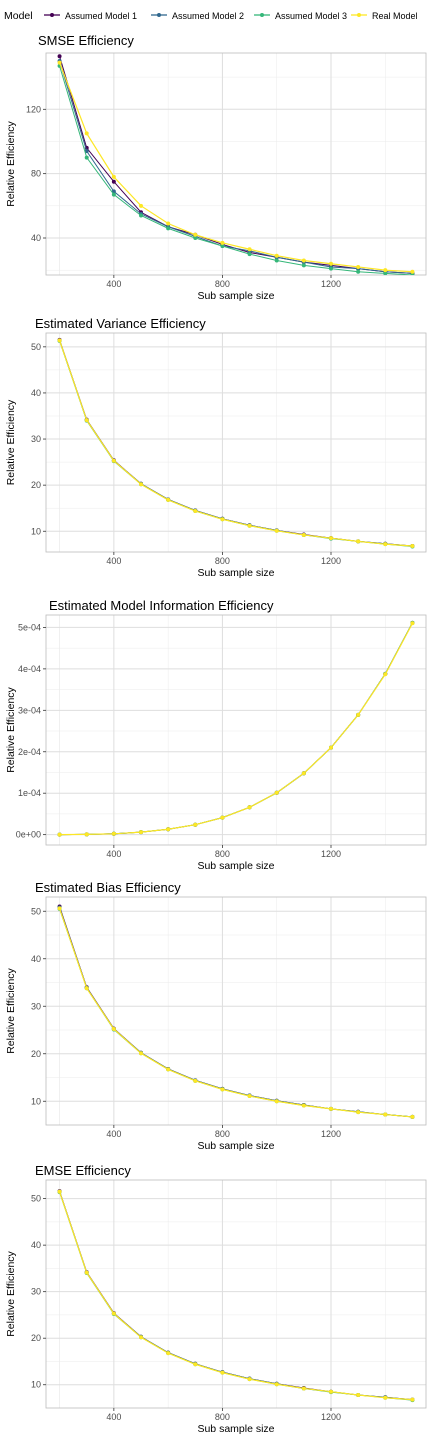 Image resolution: width=432 pixels, height=1440 pixels. What do you see at coordinates (101, 16) in the screenshot?
I see `legend-label: Assumed Model 1` at bounding box center [101, 16].